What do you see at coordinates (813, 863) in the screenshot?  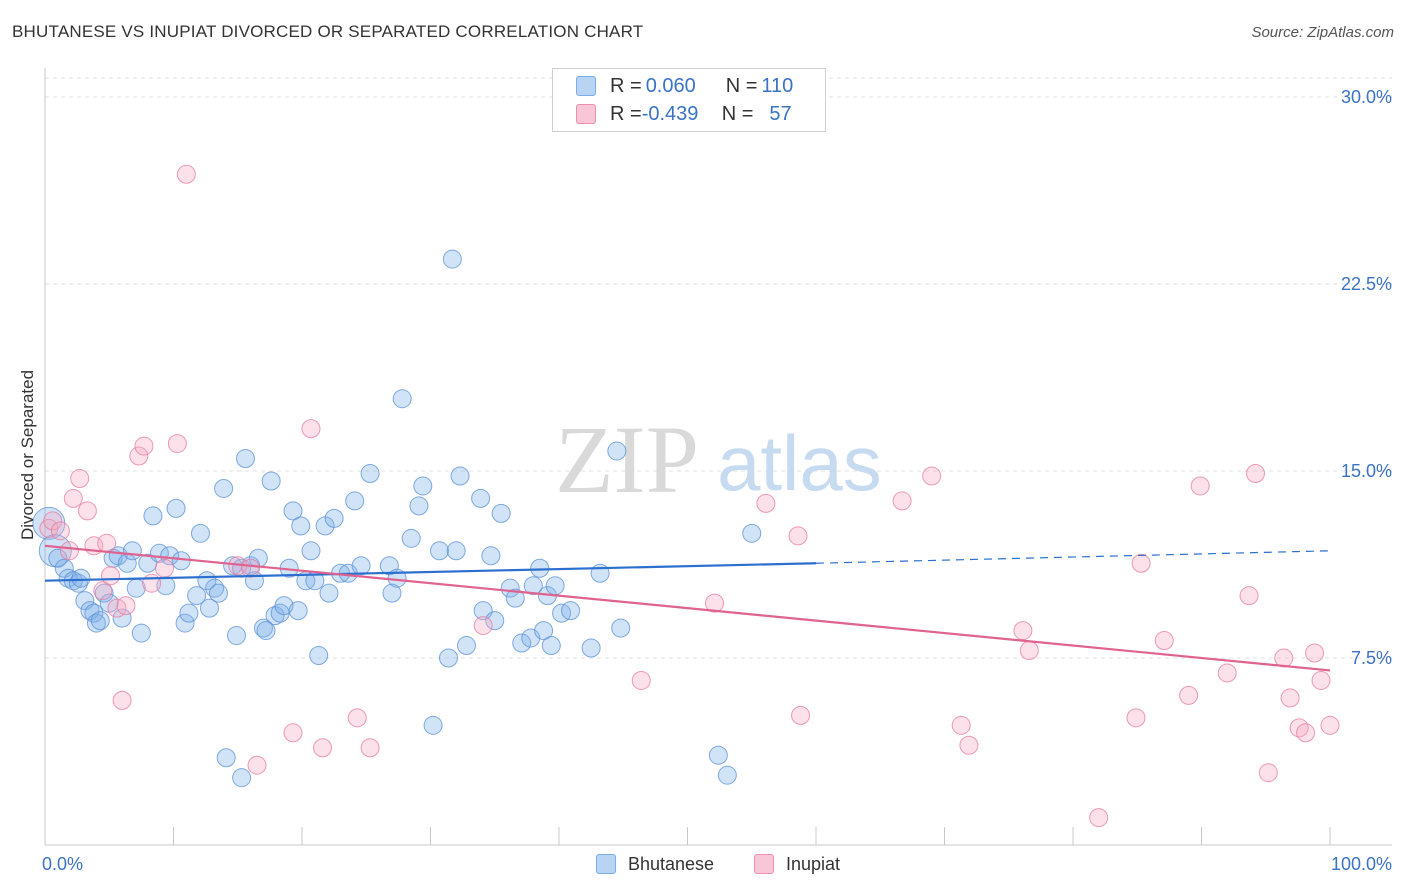 I see `bottom-legend-label: Inupiat` at bounding box center [813, 863].